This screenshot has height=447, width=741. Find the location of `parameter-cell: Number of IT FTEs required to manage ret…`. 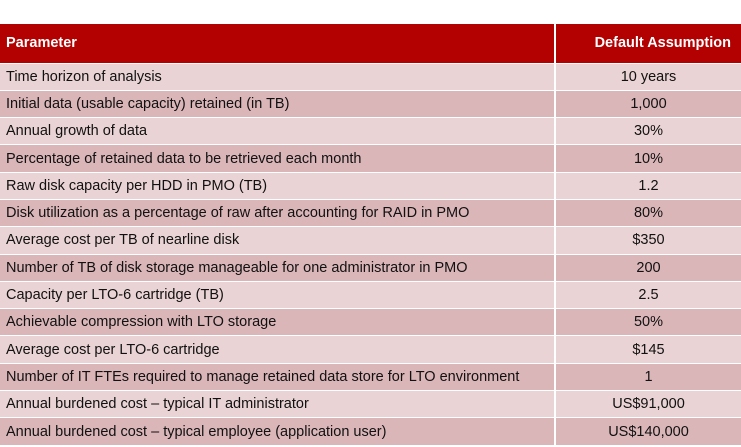

parameter-cell: Number of IT FTEs required to manage ret… is located at coordinates (278, 376).